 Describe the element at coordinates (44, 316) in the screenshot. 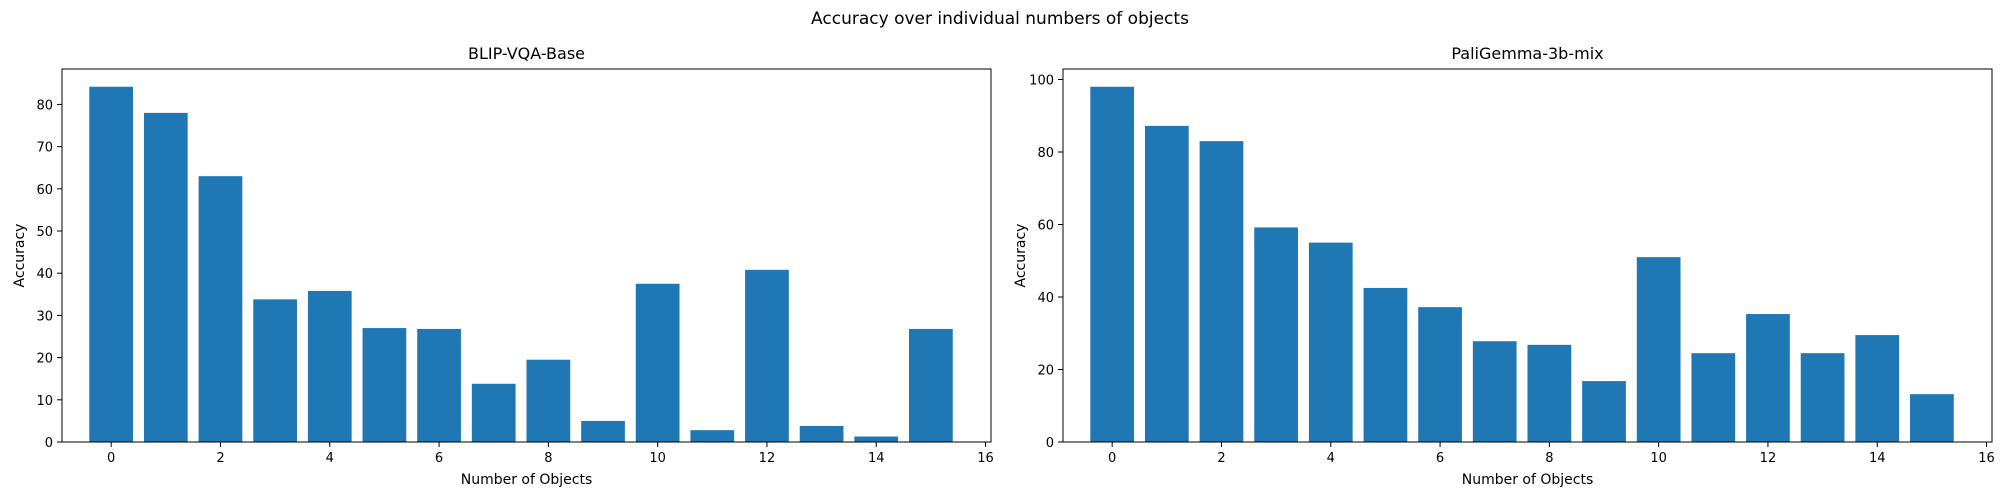

I see `y-tick-label: 30` at that location.